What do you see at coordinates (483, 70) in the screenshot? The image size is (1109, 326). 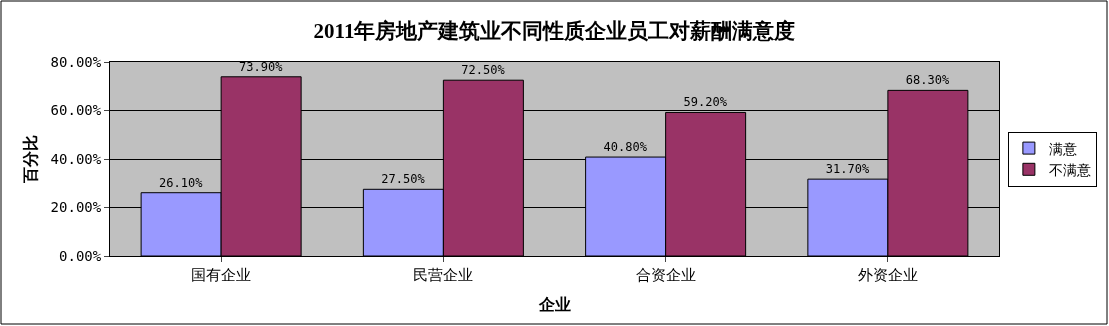 I see `data-label: 72.50%` at bounding box center [483, 70].